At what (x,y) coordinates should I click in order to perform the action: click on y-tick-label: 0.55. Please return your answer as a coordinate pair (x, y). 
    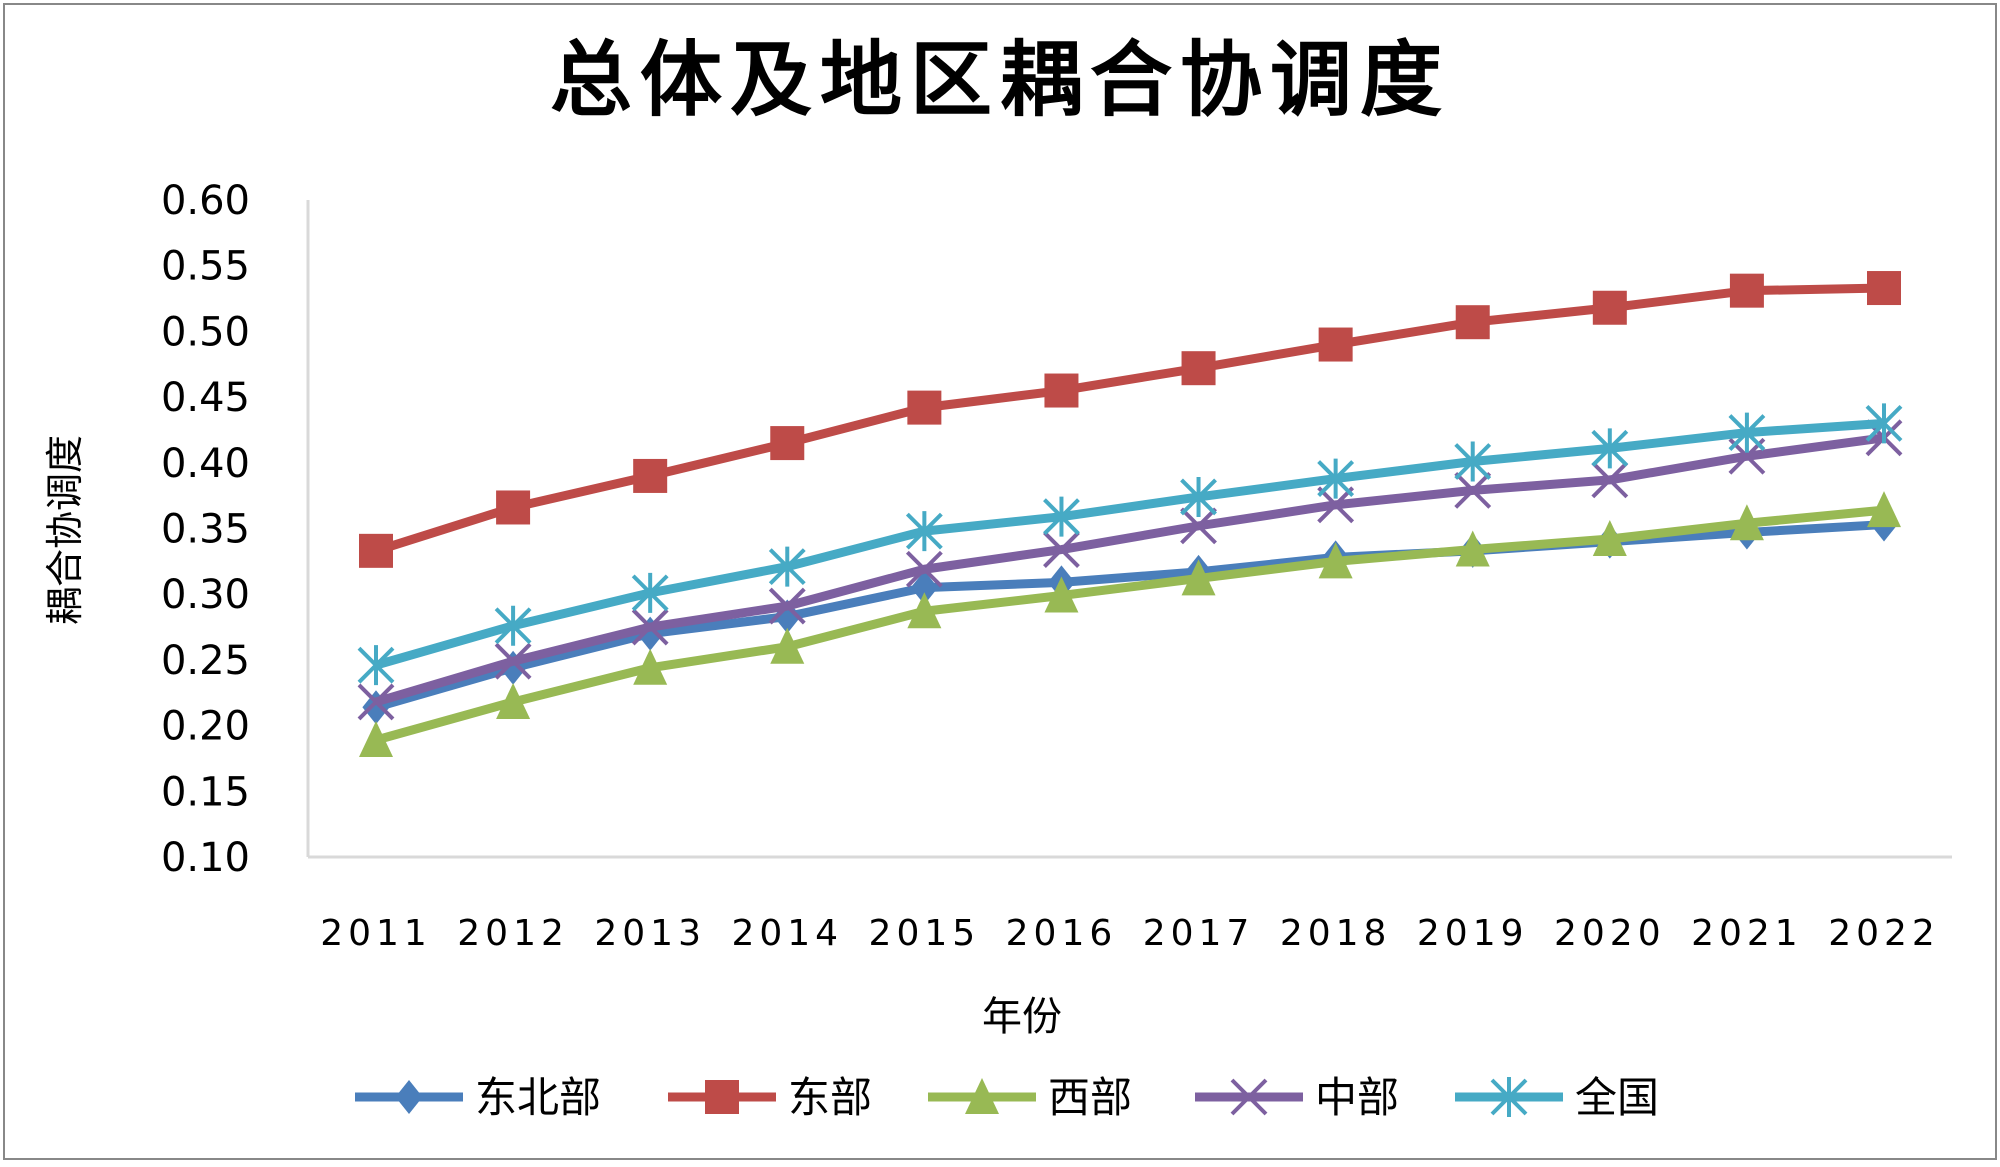
    Looking at the image, I should click on (205, 267).